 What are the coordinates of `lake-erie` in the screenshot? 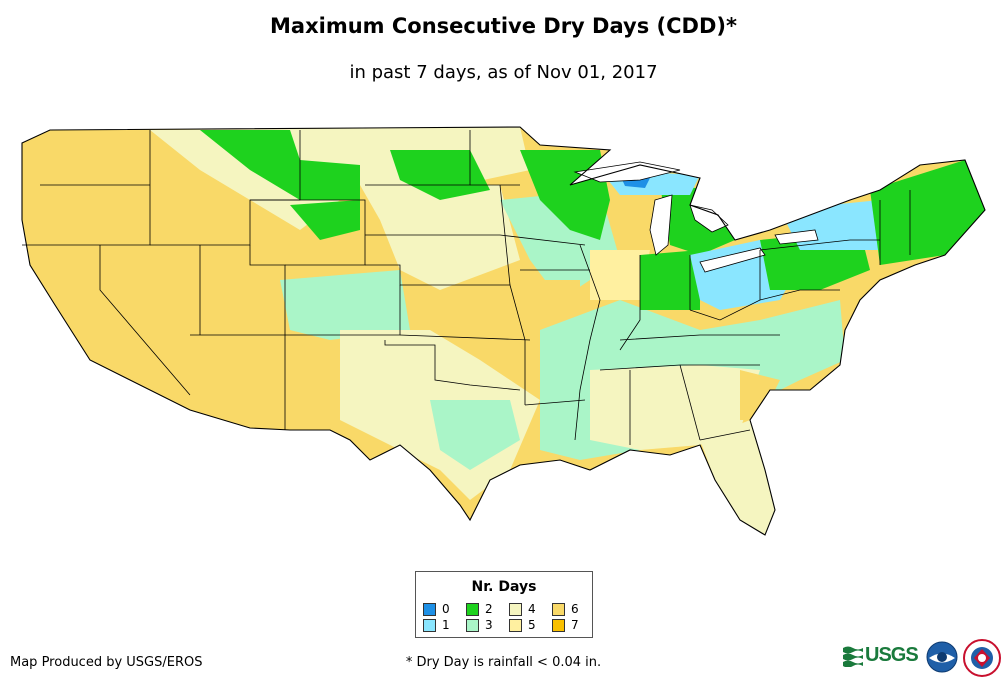 It's located at (732, 260).